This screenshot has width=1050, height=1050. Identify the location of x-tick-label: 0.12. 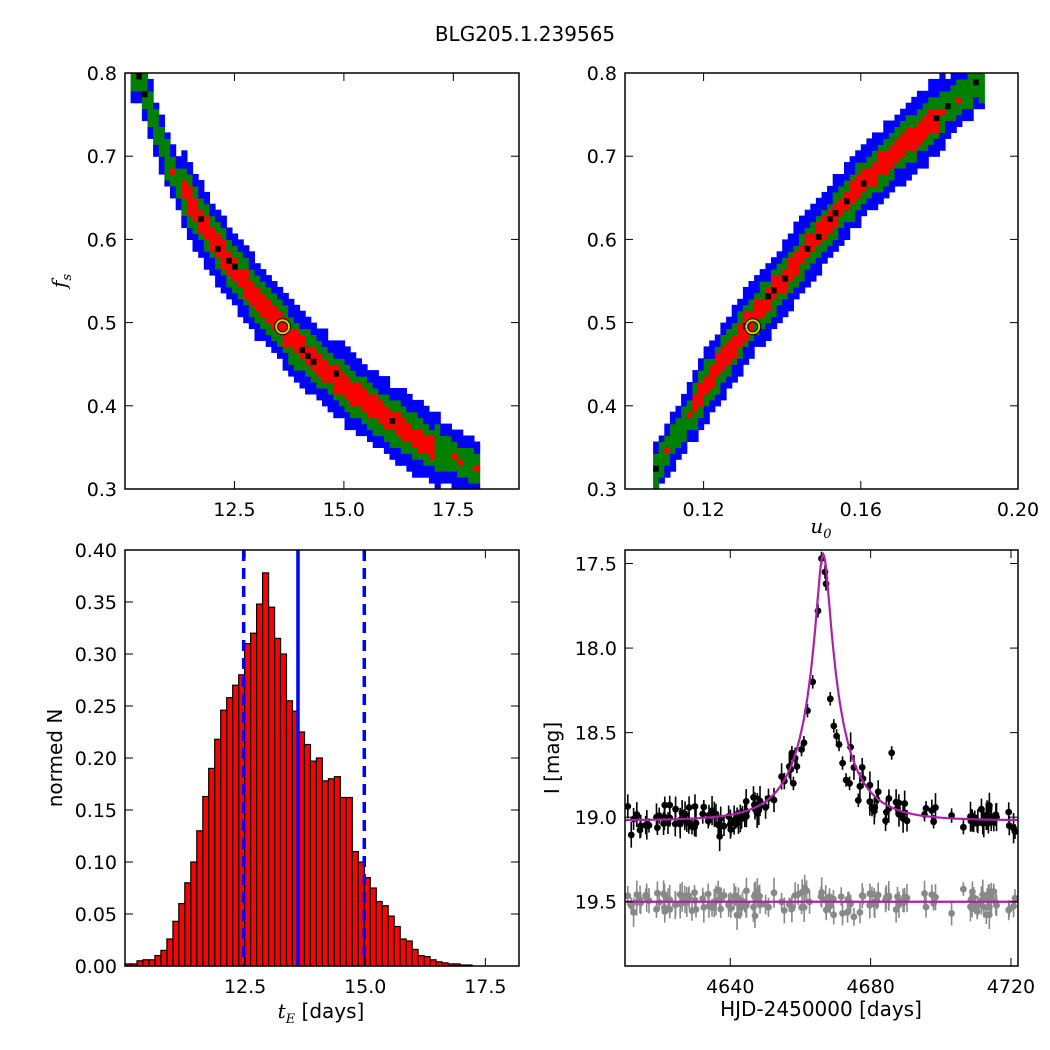
(703, 510).